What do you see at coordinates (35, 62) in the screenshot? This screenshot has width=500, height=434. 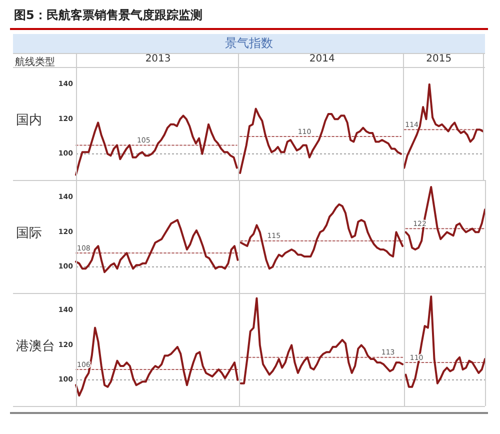 I see `text: 航线类型` at bounding box center [35, 62].